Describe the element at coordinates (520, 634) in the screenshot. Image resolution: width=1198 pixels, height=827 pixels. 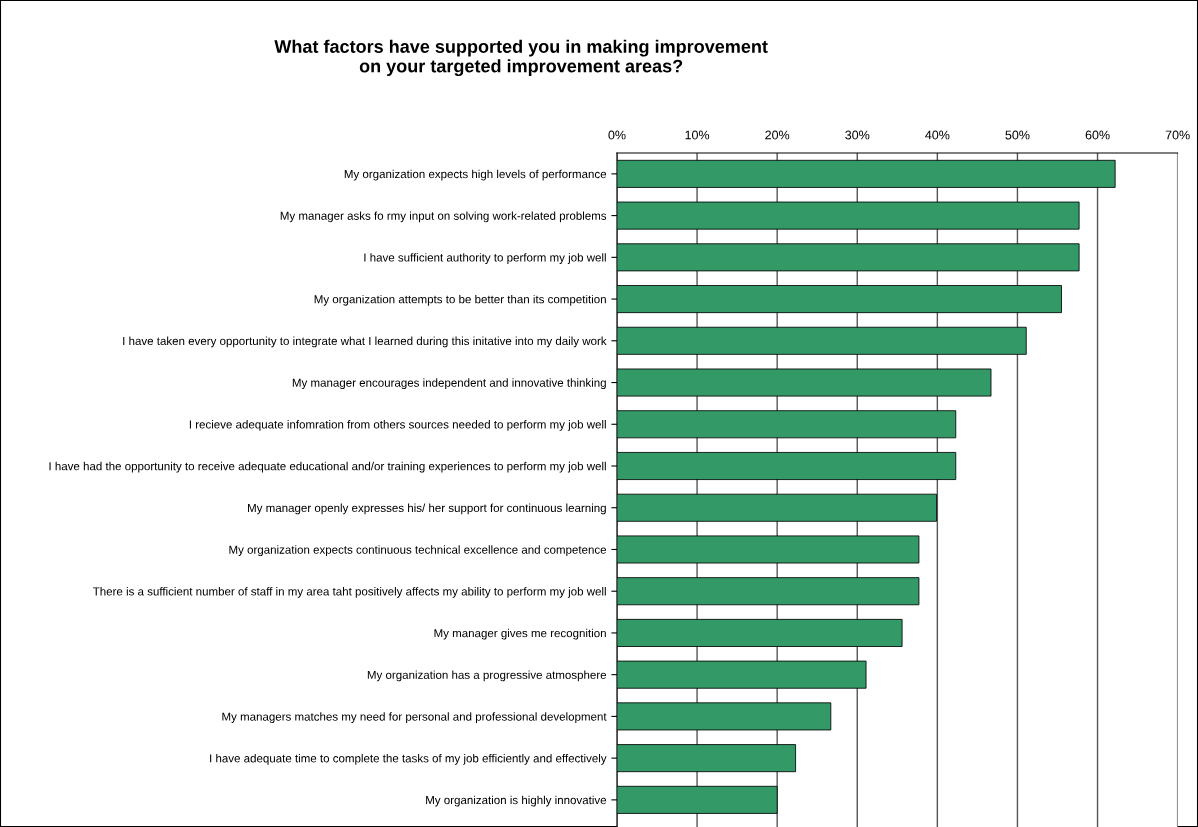
I see `y-tick-label: My manager gives me recognition` at that location.